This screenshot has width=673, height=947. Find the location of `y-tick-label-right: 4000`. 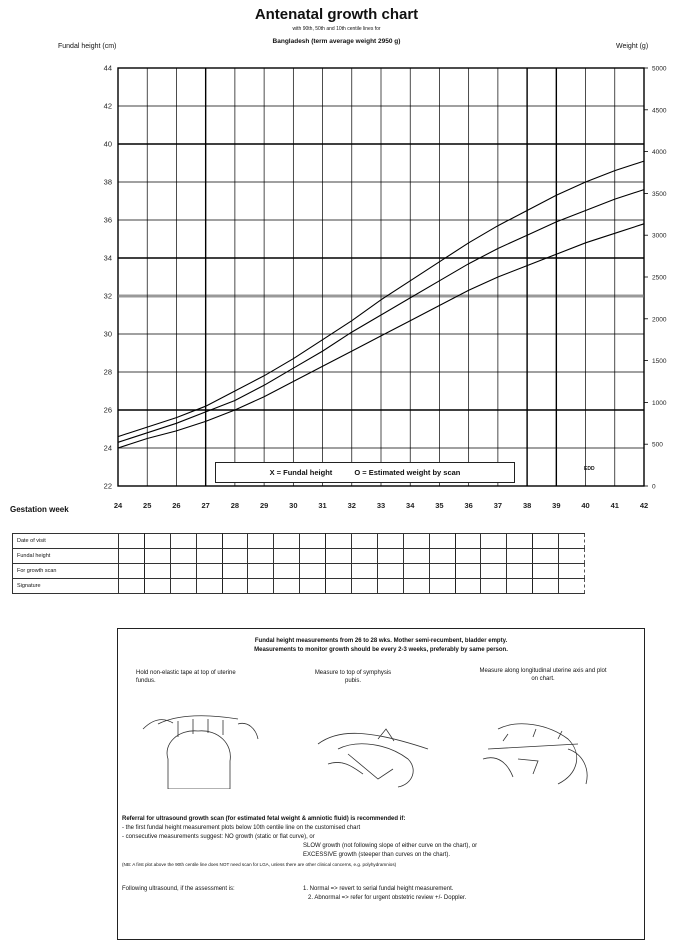

y-tick-label-right: 4000 is located at coordinates (659, 152).